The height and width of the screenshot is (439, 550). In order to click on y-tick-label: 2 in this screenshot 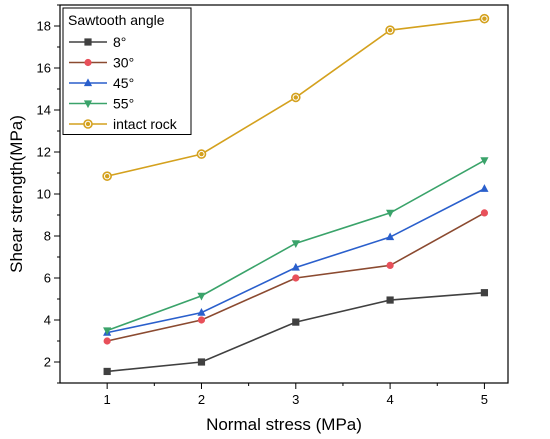, I will do `click(47, 362)`.